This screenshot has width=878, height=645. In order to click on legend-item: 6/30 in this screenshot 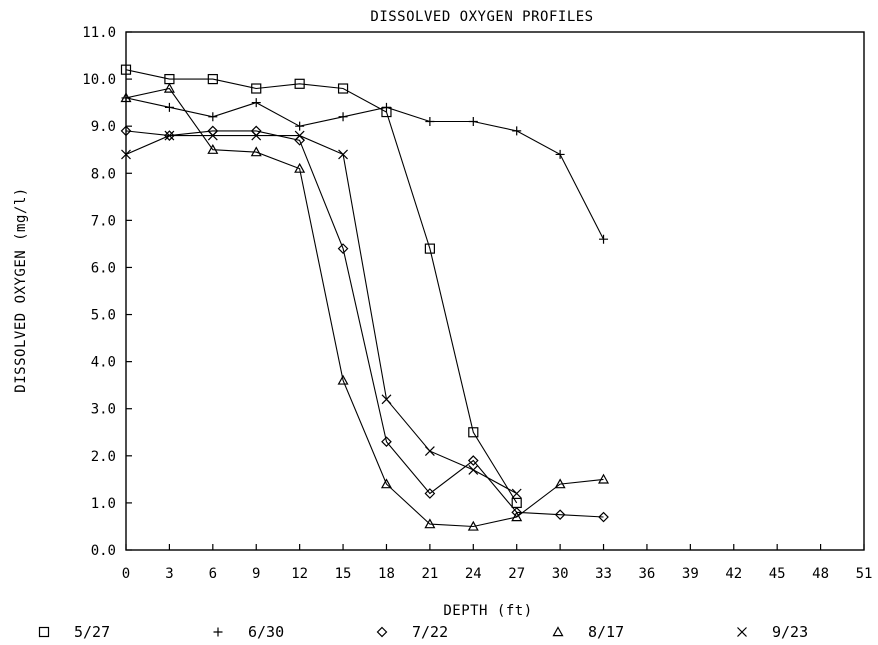, I will do `click(248, 632)`.